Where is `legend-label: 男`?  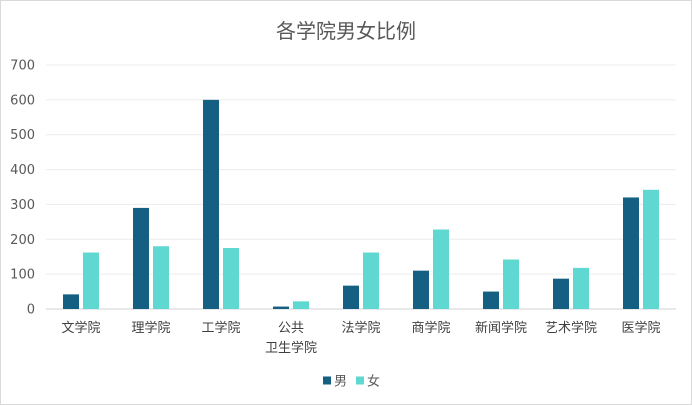 legend-label: 男 is located at coordinates (340, 382).